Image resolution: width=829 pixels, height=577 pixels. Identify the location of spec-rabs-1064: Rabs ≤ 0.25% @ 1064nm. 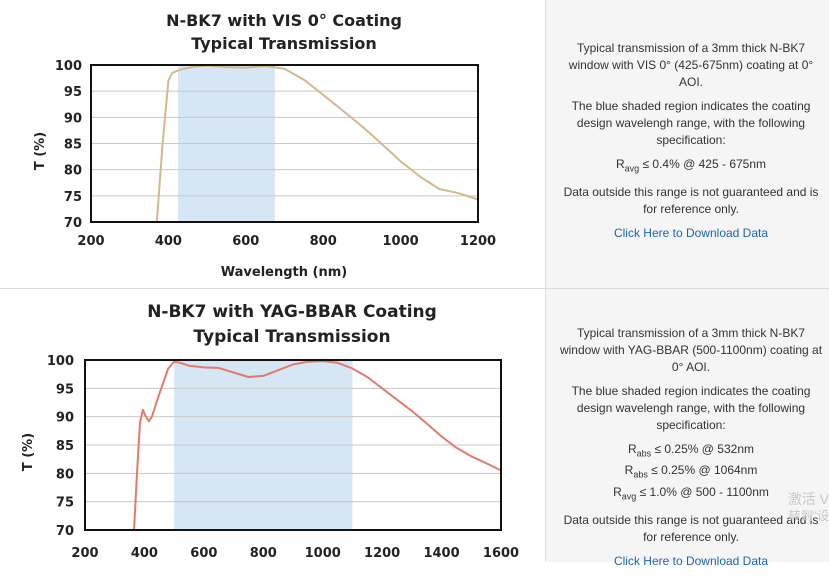
(691, 471).